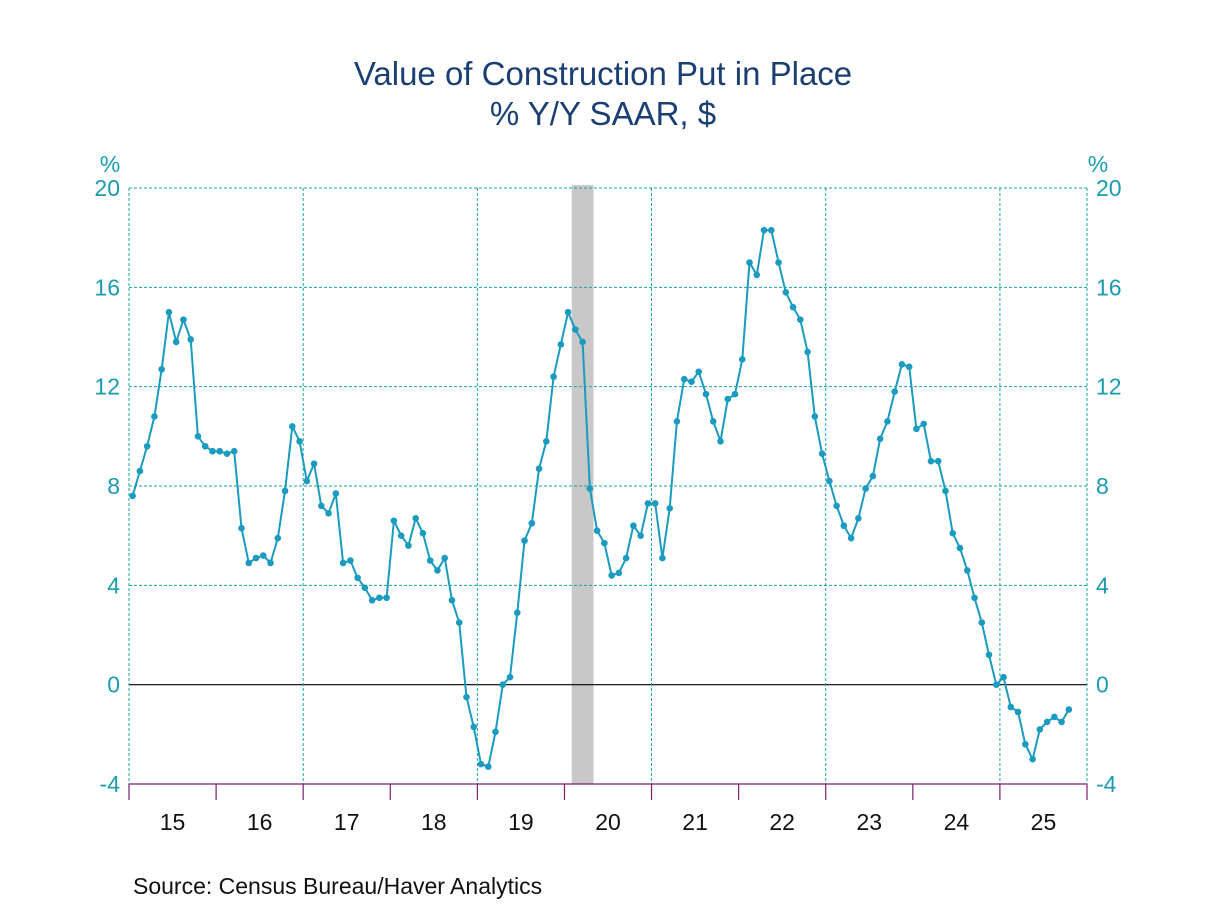  What do you see at coordinates (782, 822) in the screenshot?
I see `x-tick-label: 22` at bounding box center [782, 822].